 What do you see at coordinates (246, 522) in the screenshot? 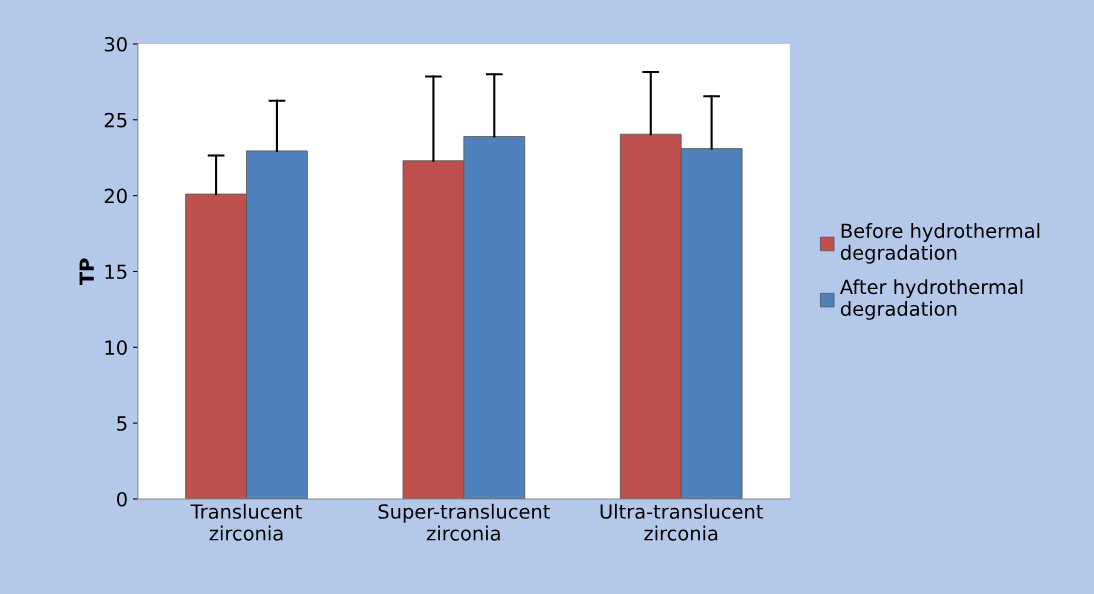
I see `x-tick-label: Translucent zirconia` at bounding box center [246, 522].